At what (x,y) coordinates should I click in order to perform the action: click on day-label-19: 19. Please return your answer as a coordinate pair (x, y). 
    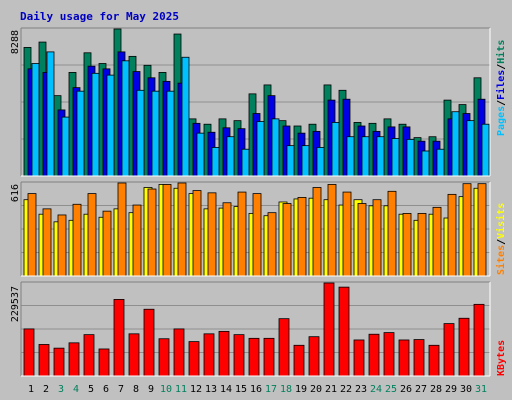
    Looking at the image, I should click on (301, 389).